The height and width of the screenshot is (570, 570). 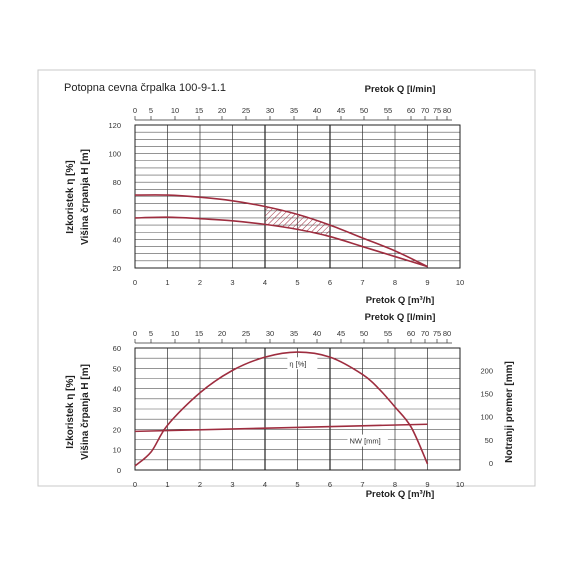 What do you see at coordinates (486, 370) in the screenshot?
I see `y2-tick-label: 200` at bounding box center [486, 370].